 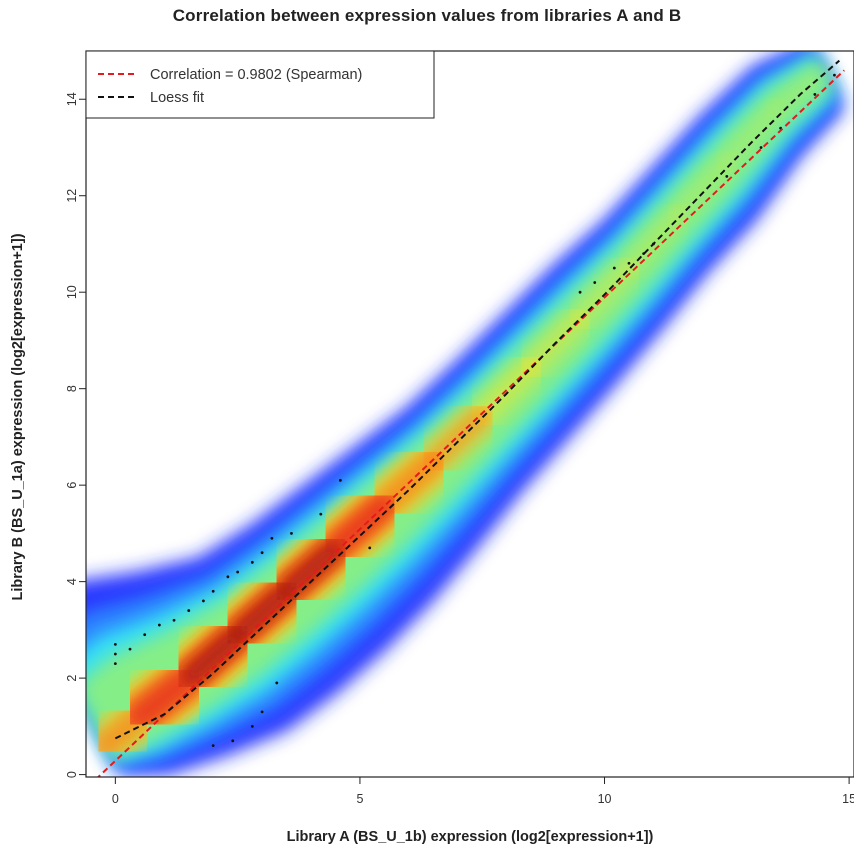 I want to click on legend-label: Correlation = 0.9802 (Spearman), so click(x=256, y=75).